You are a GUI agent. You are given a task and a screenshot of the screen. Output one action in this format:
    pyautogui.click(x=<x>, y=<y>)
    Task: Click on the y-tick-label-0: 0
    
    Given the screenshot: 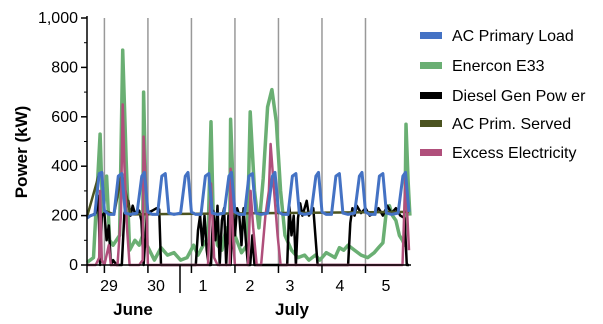 What is the action you would take?
    pyautogui.click(x=73, y=265)
    